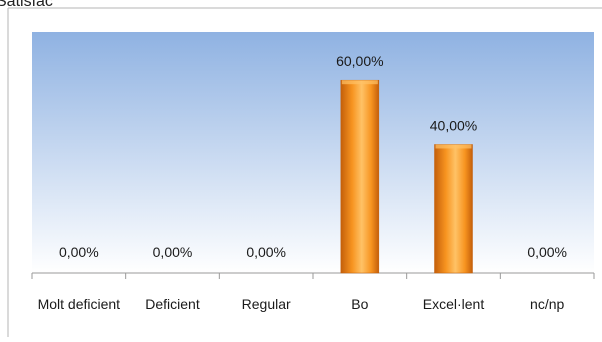 Image resolution: width=602 pixels, height=342 pixels. Describe the element at coordinates (359, 61) in the screenshot. I see `data-label-3: 60,00%` at that location.